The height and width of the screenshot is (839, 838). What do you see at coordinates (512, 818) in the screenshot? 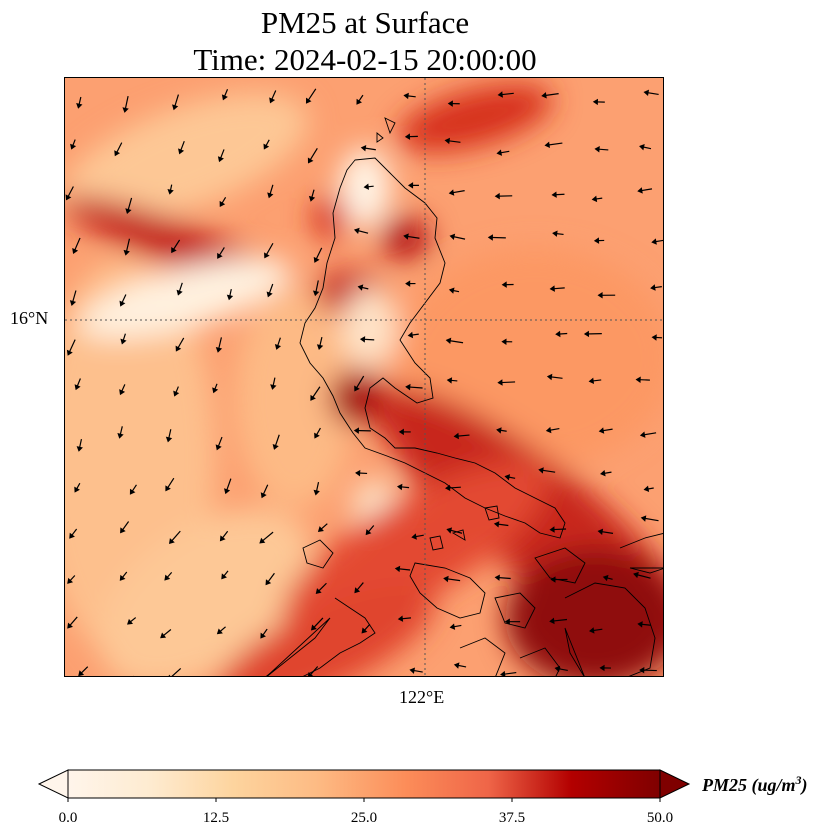
I see `colorbar-tick: 37.5` at bounding box center [512, 818].